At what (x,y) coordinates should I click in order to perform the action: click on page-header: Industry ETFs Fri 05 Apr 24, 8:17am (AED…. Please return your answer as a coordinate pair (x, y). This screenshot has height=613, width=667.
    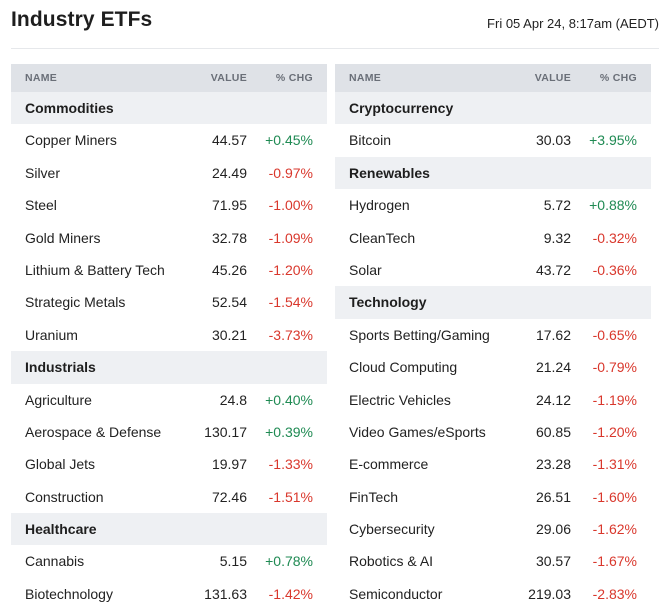
    Looking at the image, I should click on (335, 24).